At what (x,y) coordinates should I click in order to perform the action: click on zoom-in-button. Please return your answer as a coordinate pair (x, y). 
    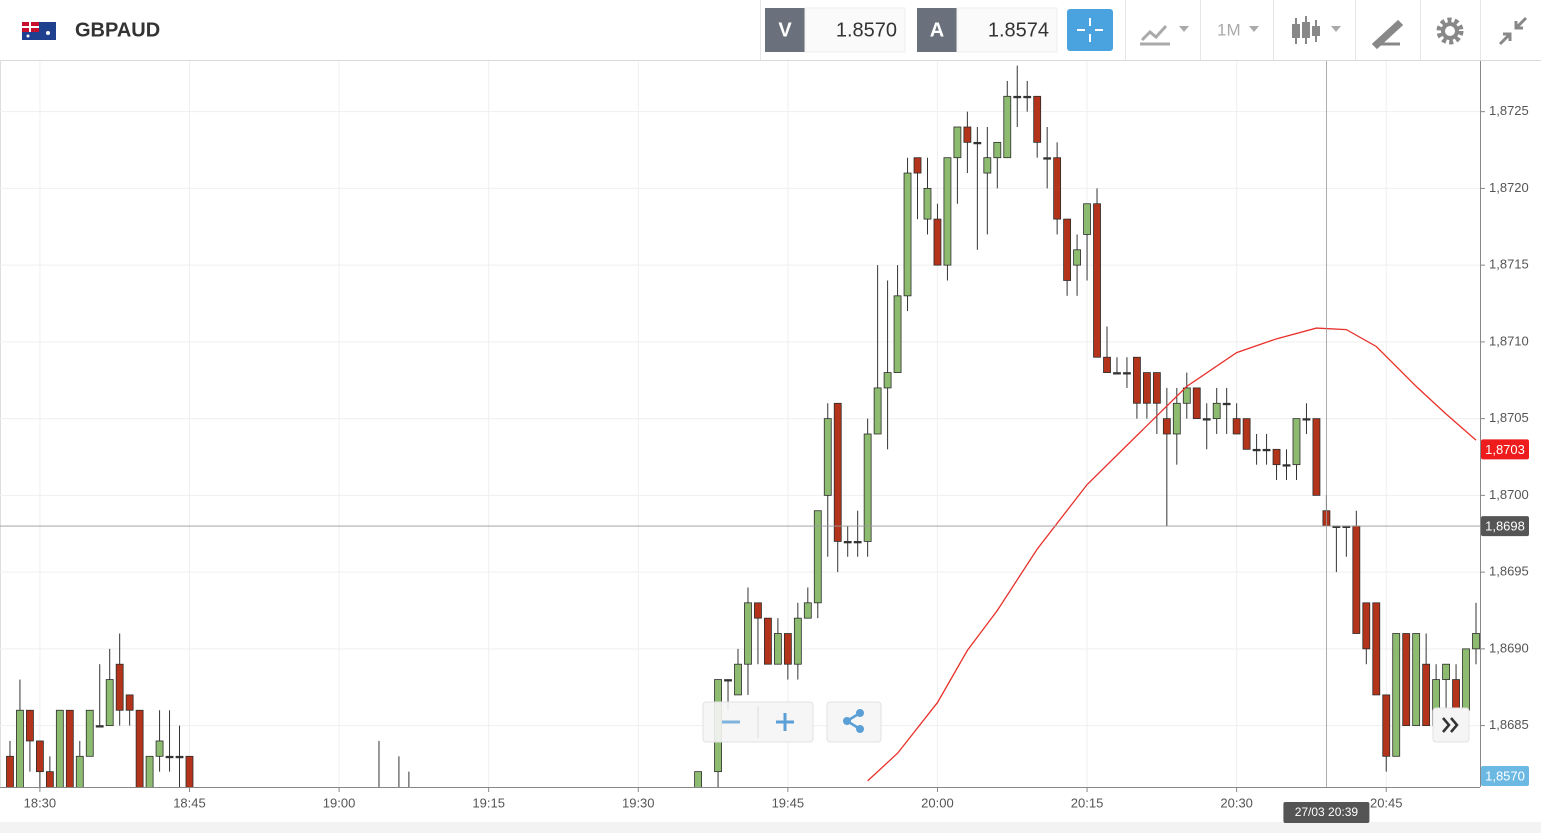
    Looking at the image, I should click on (785, 722).